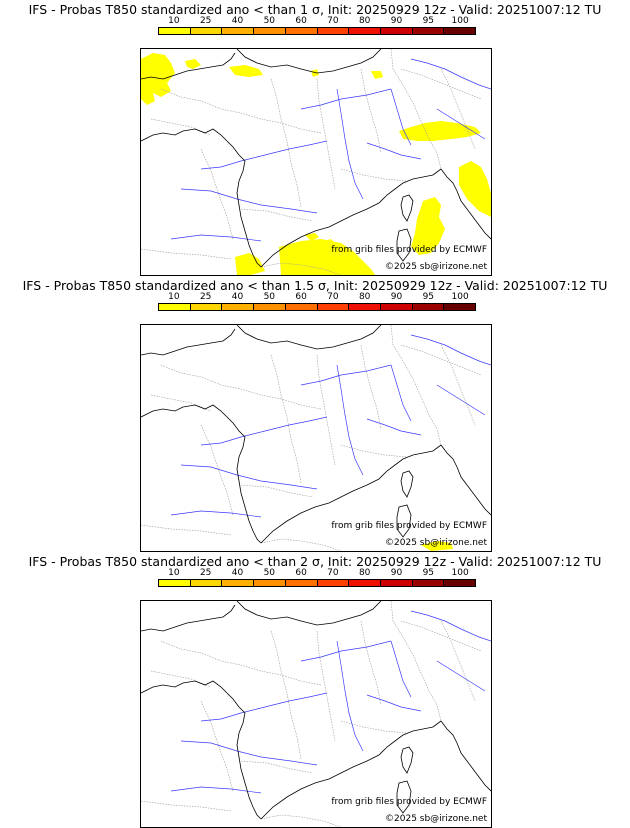 The image size is (630, 828). Describe the element at coordinates (237, 21) in the screenshot. I see `colorbar-tick-label: 40` at that location.